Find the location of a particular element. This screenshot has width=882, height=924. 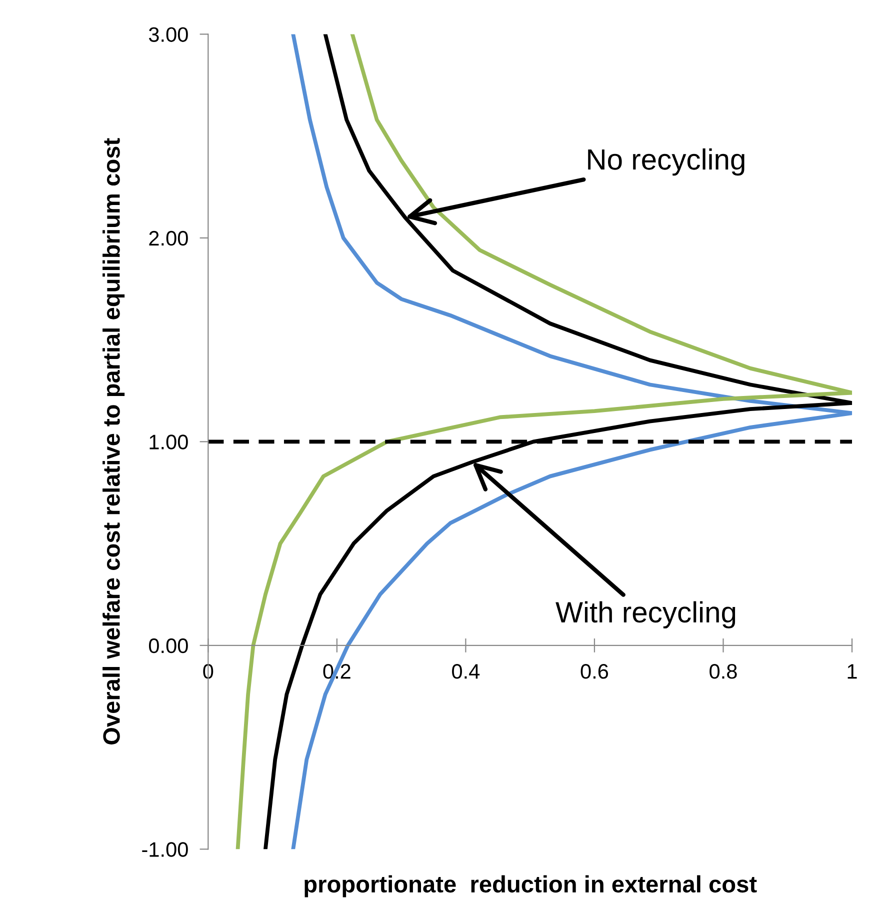

y-tick-label: 1.00 is located at coordinates (169, 442).